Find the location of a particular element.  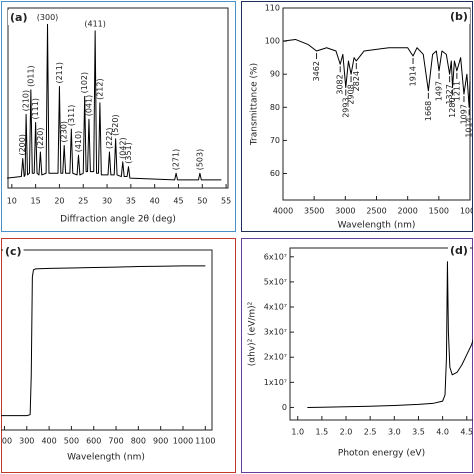

peak-label: (041) is located at coordinates (88, 106).